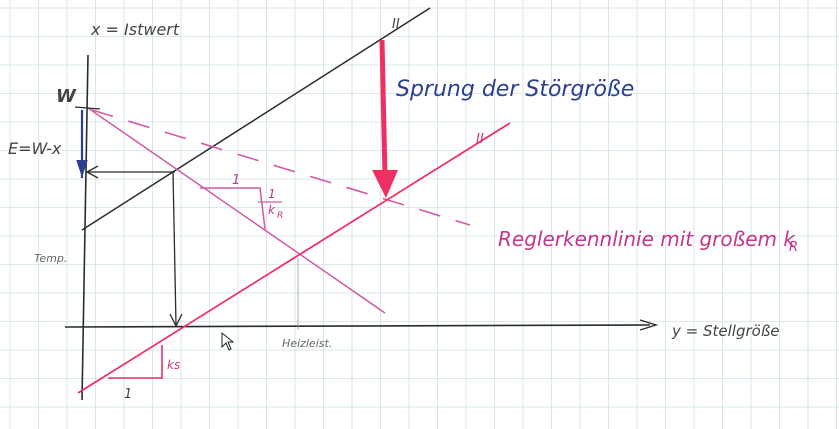 This screenshot has width=839, height=429. Describe the element at coordinates (793, 247) in the screenshot. I see `controller-characteristic-subscript: R` at that location.